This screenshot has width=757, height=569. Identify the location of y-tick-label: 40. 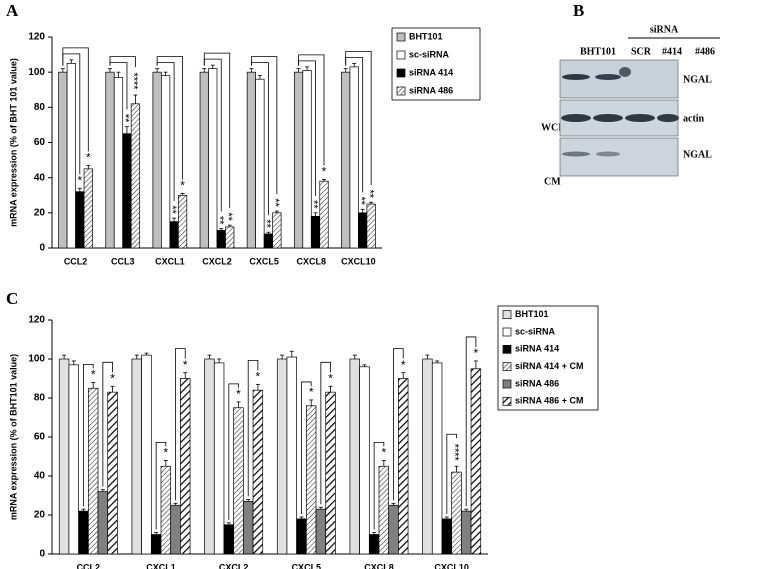
(40, 177).